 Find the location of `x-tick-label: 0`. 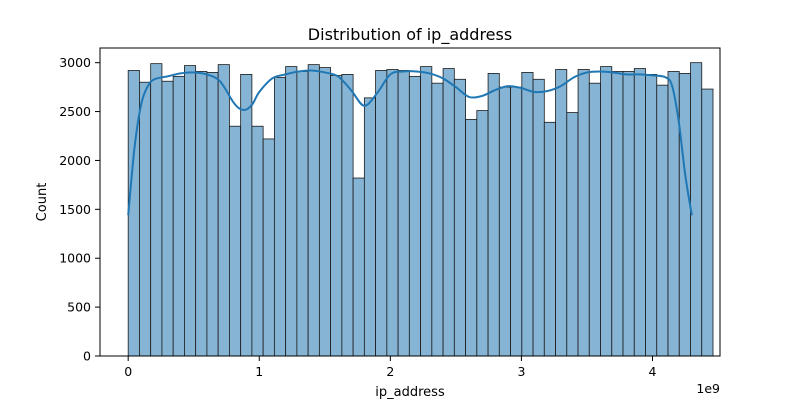

x-tick-label: 0 is located at coordinates (128, 371).